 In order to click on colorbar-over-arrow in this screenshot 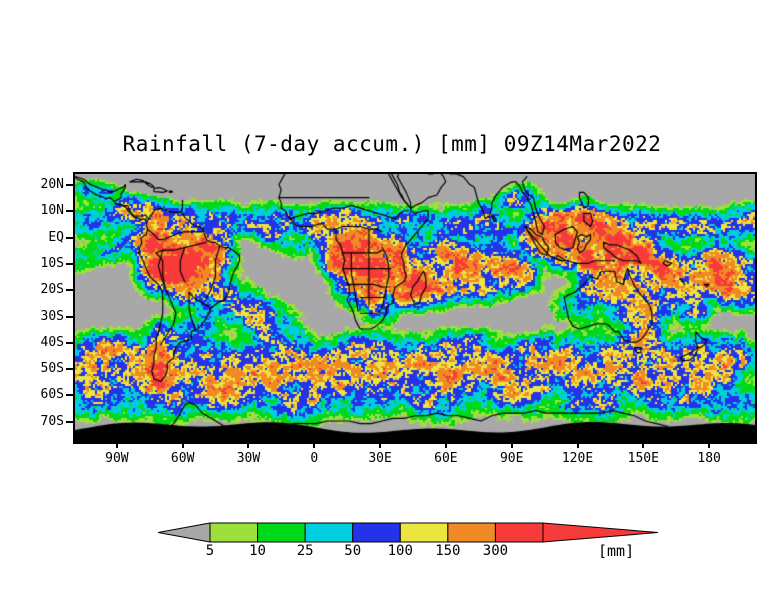, I will do `click(600, 532)`.